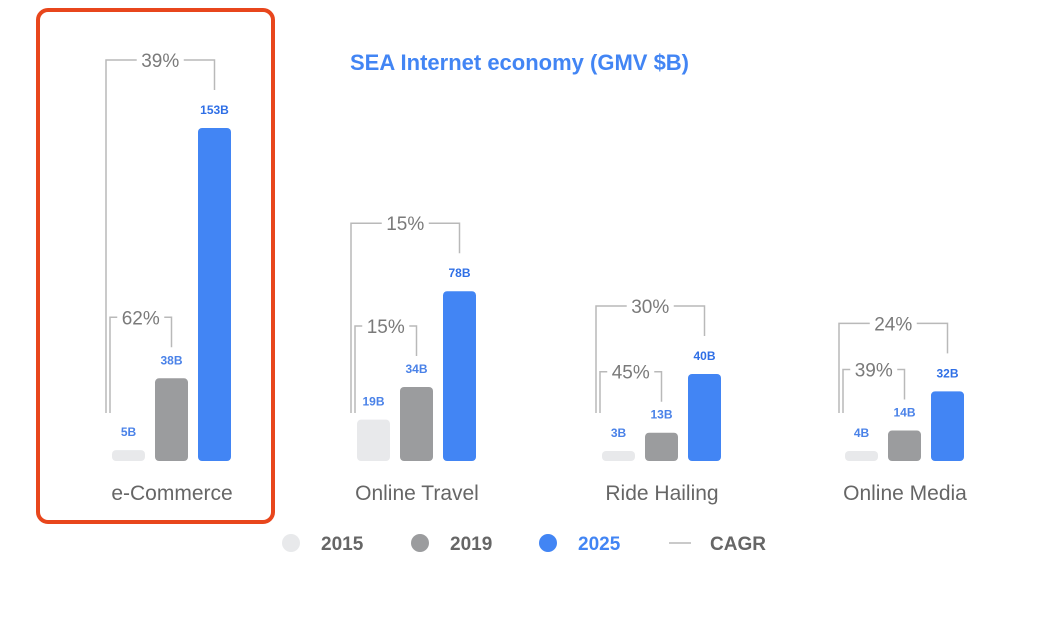 This screenshot has width=1056, height=636. Describe the element at coordinates (405, 224) in the screenshot. I see `cagr-outer-online-travel-label: 15%` at that location.